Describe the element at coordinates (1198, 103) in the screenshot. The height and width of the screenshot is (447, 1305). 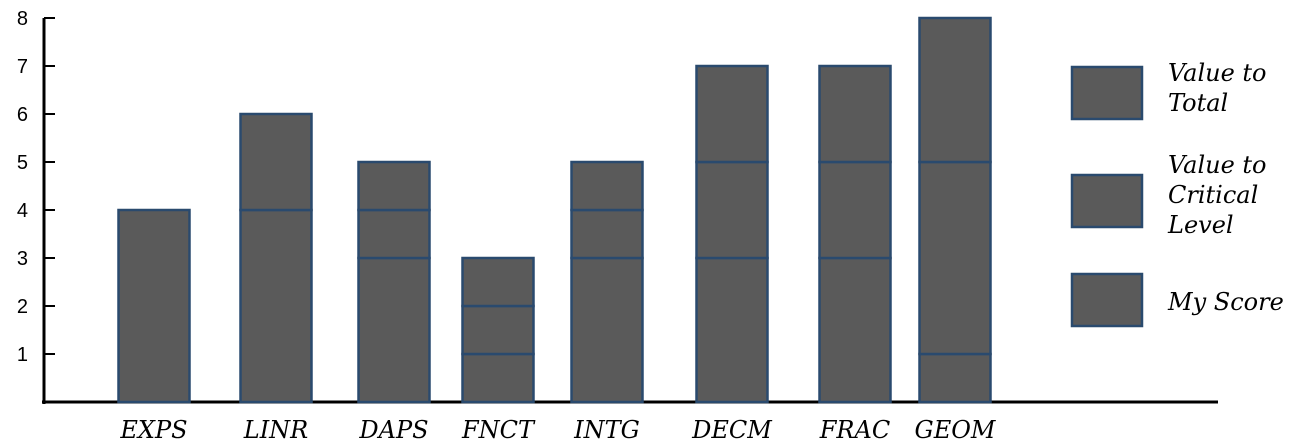
I see `legend-label: Total` at that location.